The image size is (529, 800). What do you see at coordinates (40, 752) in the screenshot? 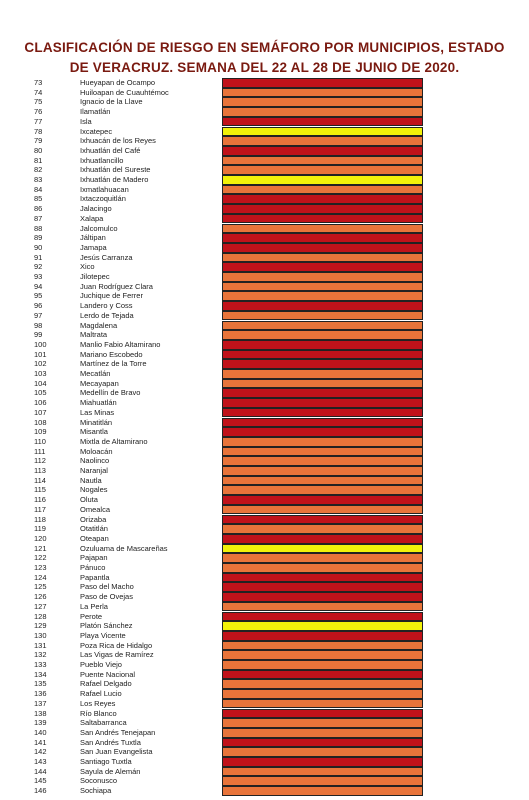
I see `row-number: 142` at bounding box center [40, 752].